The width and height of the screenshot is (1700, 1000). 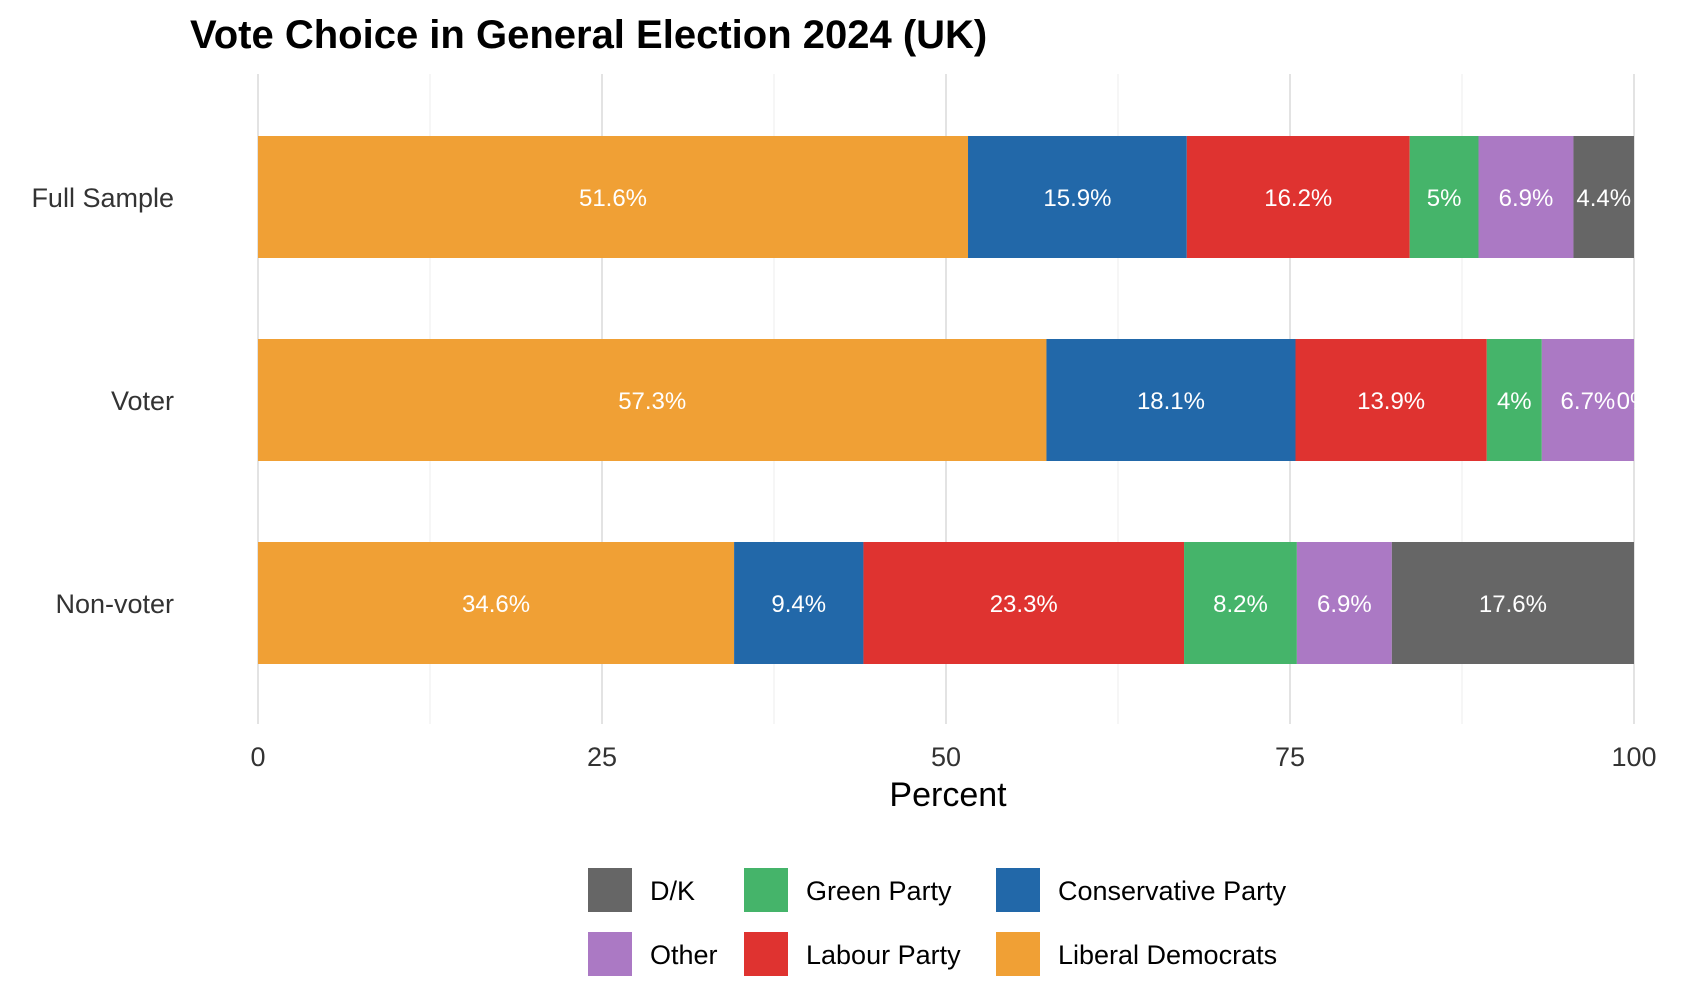 What do you see at coordinates (684, 955) in the screenshot?
I see `legend-label: Other` at bounding box center [684, 955].